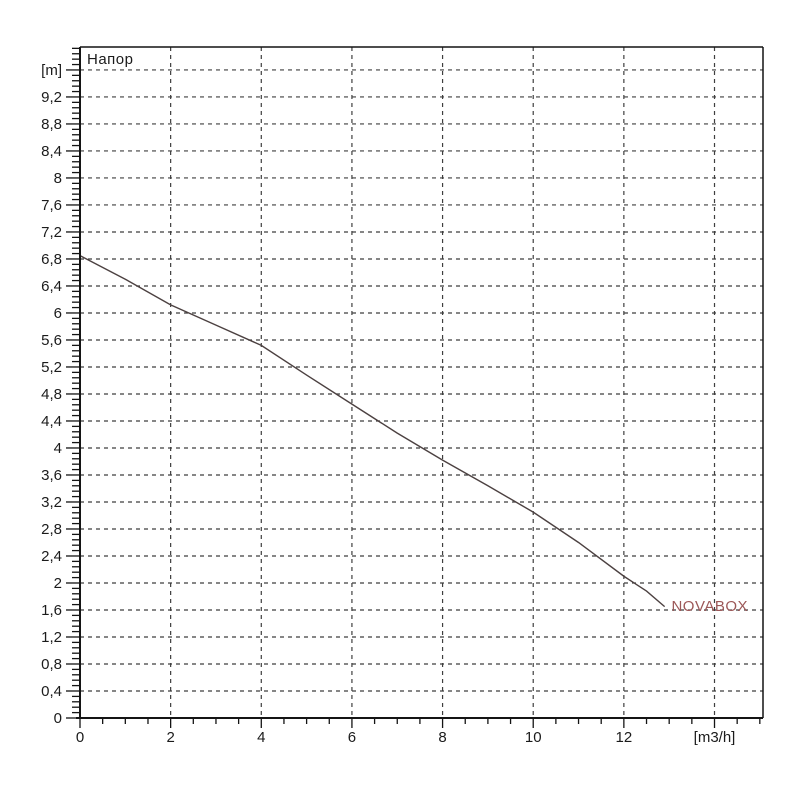  Describe the element at coordinates (533, 737) in the screenshot. I see `x-tick-label: 10` at that location.